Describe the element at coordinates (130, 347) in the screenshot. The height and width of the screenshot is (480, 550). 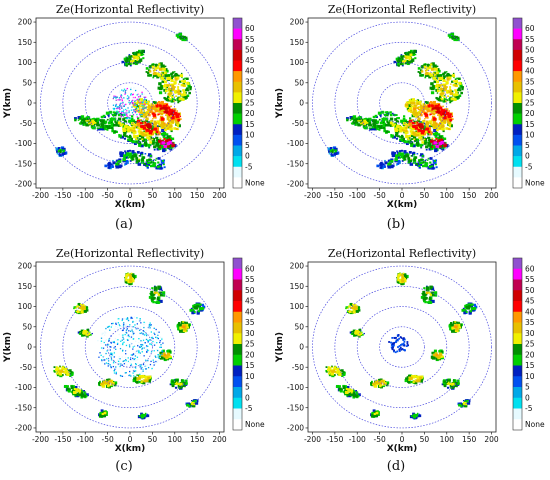
I see `range-ring` at that location.